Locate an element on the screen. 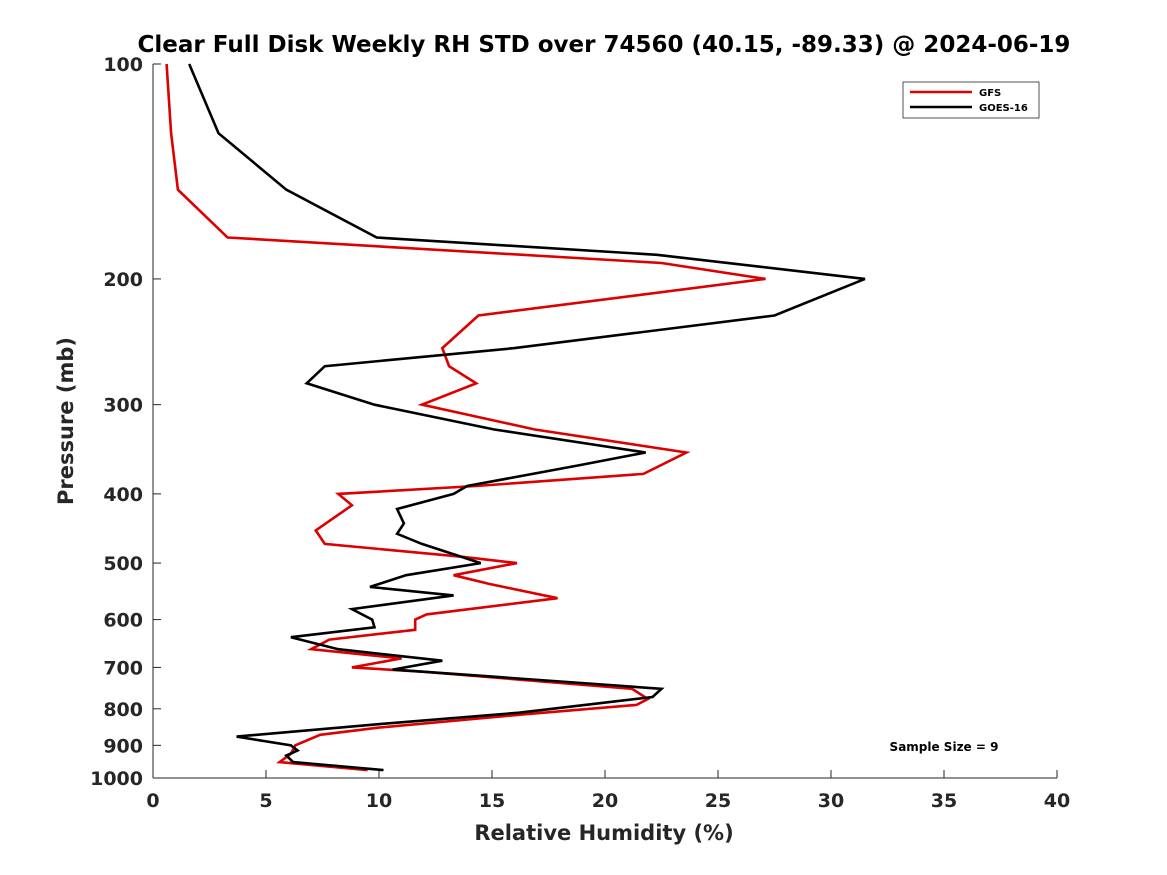 Image resolution: width=1167 pixels, height=875 pixels. y-tick-label: 400 is located at coordinates (123, 495).